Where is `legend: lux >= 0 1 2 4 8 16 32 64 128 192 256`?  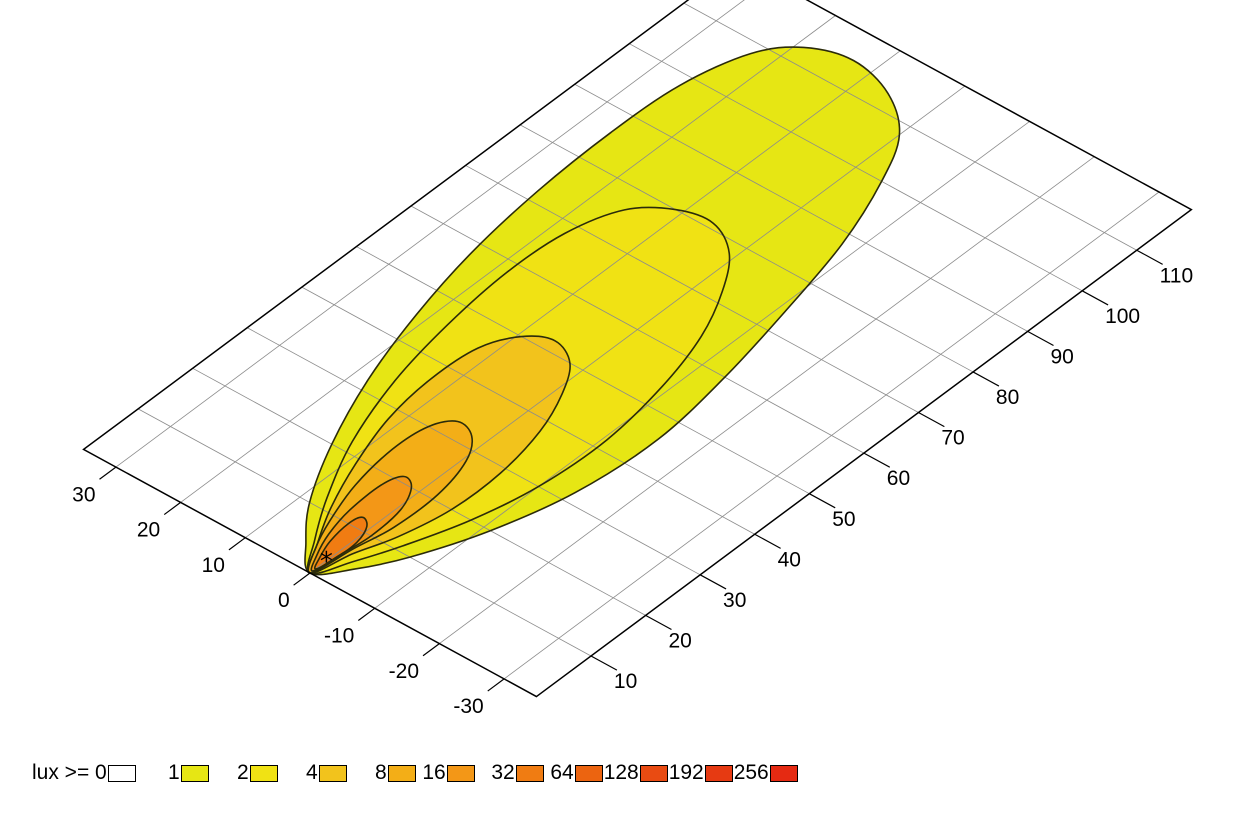
legend: lux >= 0 1 2 4 8 16 32 64 128 192 256 is located at coordinates (415, 773).